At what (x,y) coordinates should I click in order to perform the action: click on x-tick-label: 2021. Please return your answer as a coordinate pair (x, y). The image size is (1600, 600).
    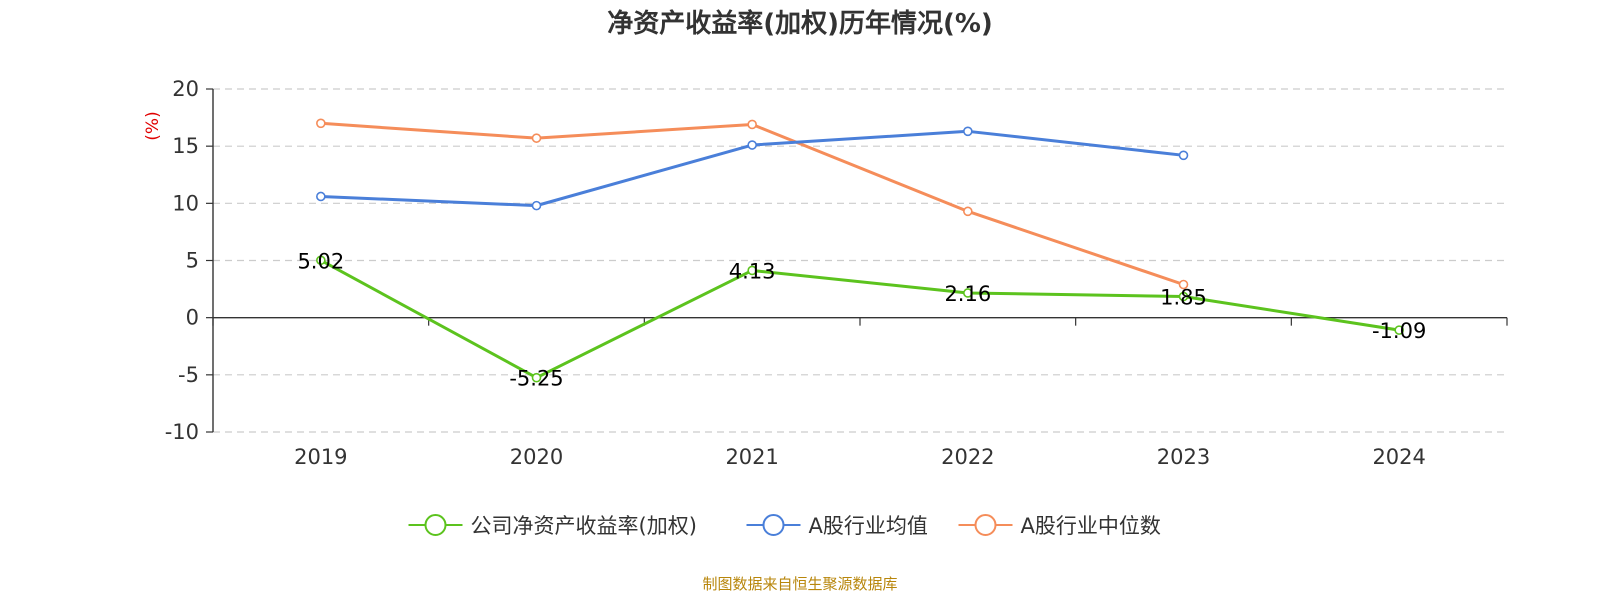
    Looking at the image, I should click on (751, 457).